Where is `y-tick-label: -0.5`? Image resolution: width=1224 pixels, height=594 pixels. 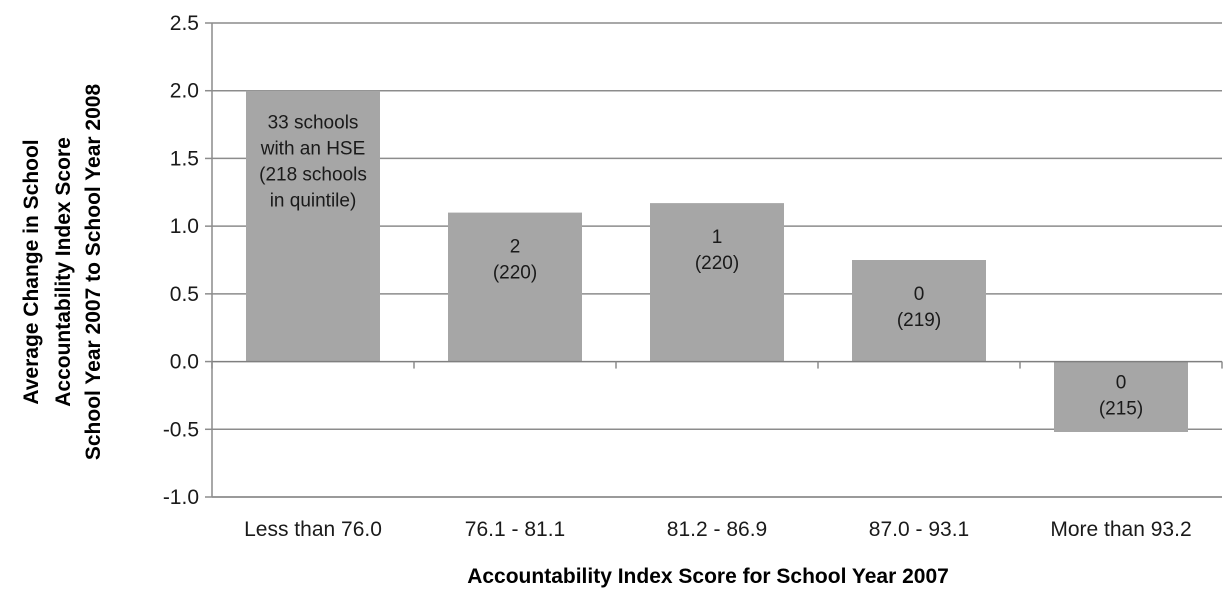 y-tick-label: -0.5 is located at coordinates (181, 429).